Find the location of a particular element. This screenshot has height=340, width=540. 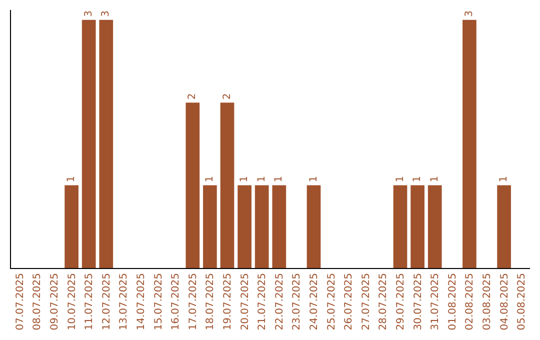

x-tick-label: 15.07.2025 is located at coordinates (158, 301).